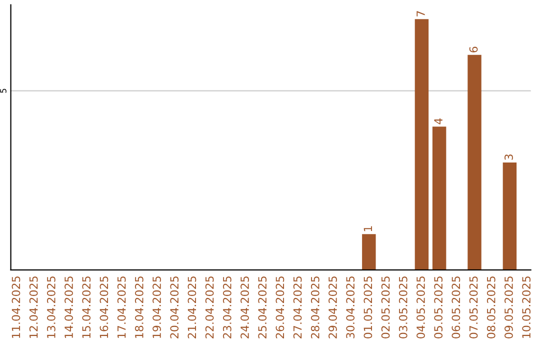 Image resolution: width=540 pixels, height=340 pixels. Describe the element at coordinates (121, 307) in the screenshot. I see `x-tick-label: 17.04.2025` at that location.